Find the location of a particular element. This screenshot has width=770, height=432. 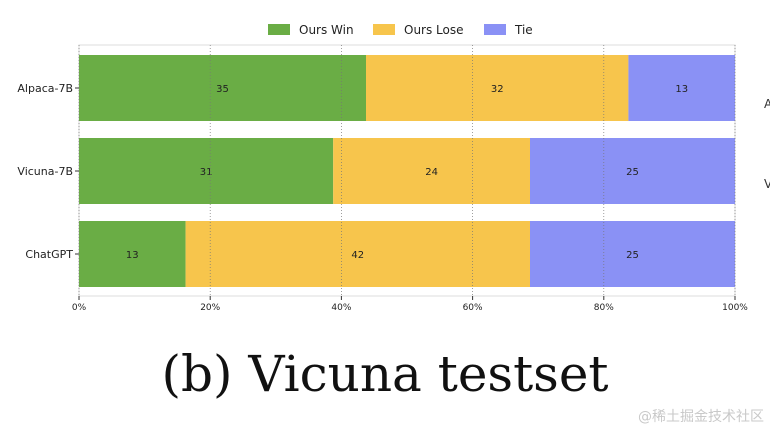

data-label-vicuna-7b-ours-win: 31 is located at coordinates (206, 172).